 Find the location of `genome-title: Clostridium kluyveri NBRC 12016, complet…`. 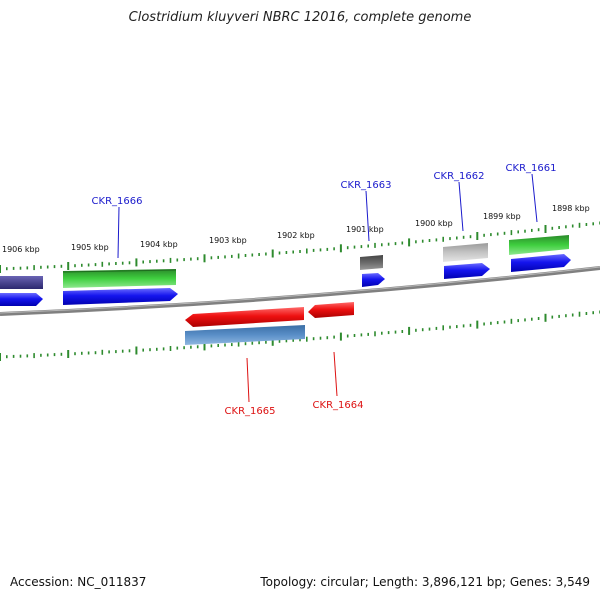

genome-title: Clostridium kluyveri NBRC 12016, complet… is located at coordinates (300, 17).